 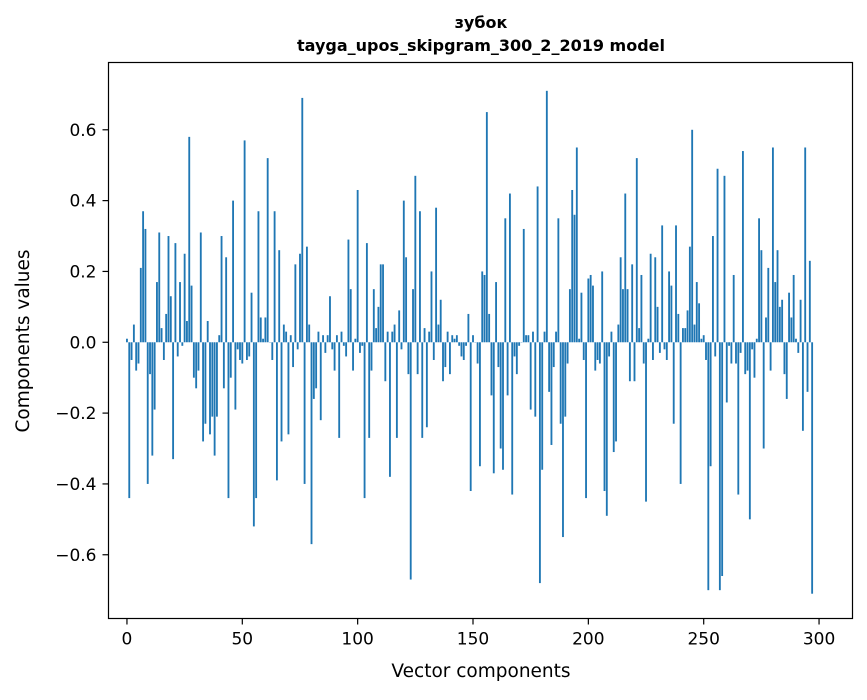 I want to click on x-tick-label: 200, so click(x=588, y=640).